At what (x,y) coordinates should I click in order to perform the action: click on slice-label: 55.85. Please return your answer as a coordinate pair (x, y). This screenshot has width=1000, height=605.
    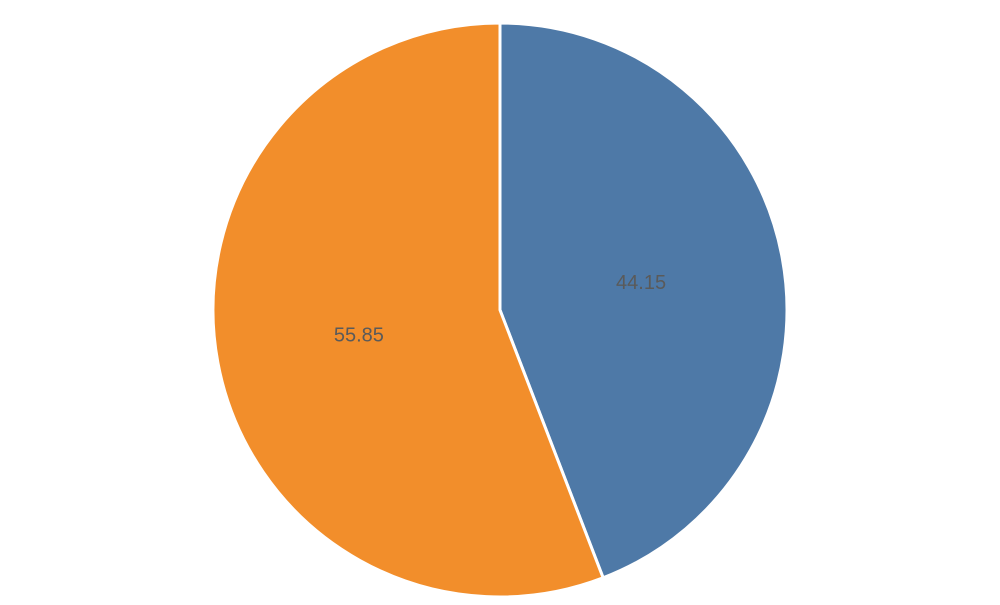
    Looking at the image, I should click on (359, 336).